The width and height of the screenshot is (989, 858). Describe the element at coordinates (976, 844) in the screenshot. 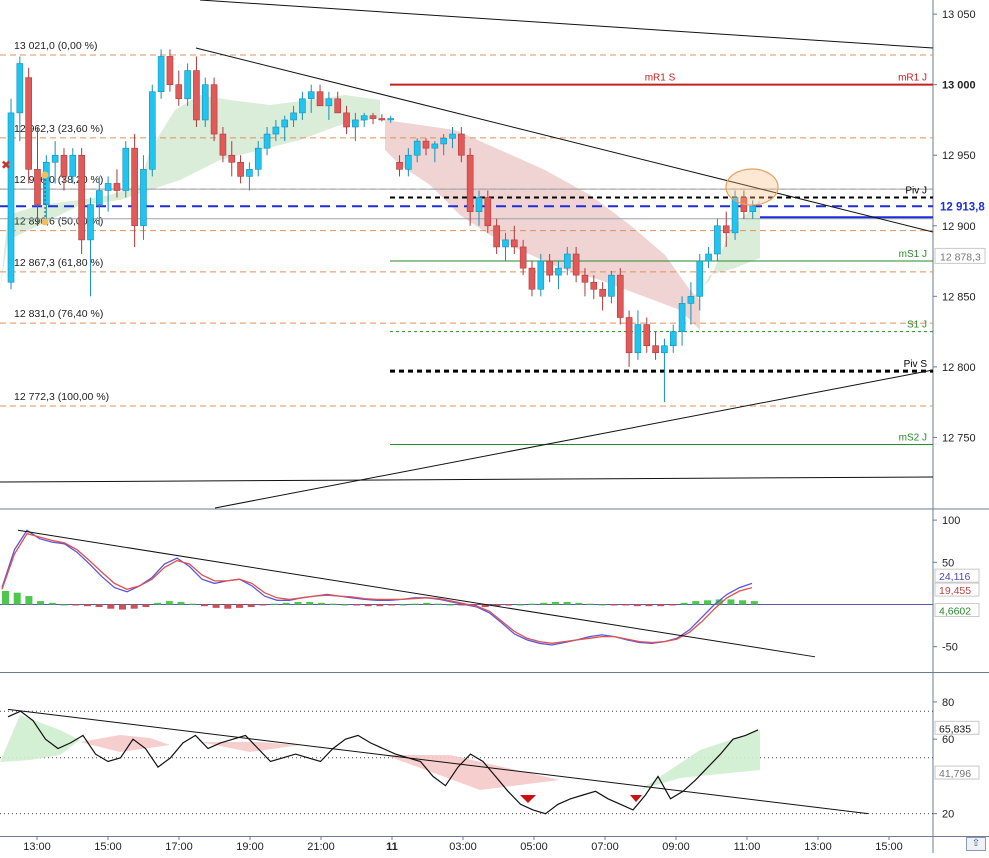

I see `scroll-button: ⇧` at that location.